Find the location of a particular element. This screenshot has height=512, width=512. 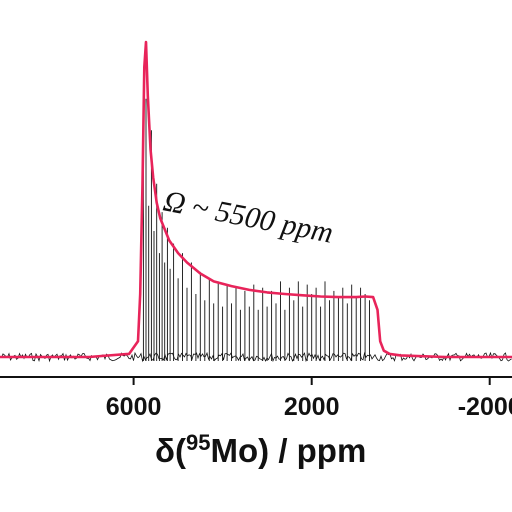

x-axis-title: δ(95Mo) / ppm is located at coordinates (260, 449).